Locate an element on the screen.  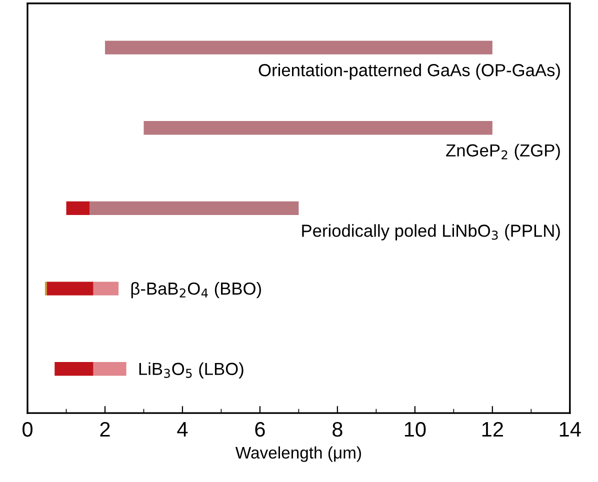
x-tick-label: 4 is located at coordinates (182, 429).